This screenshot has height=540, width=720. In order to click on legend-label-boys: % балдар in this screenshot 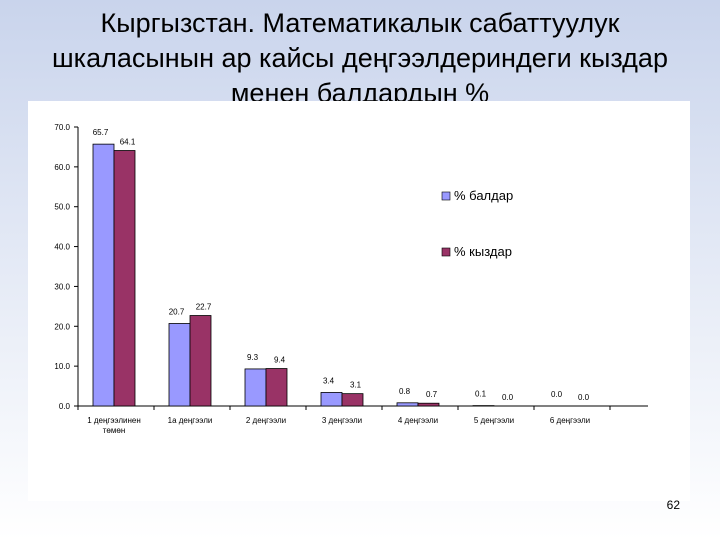, I will do `click(483, 195)`.